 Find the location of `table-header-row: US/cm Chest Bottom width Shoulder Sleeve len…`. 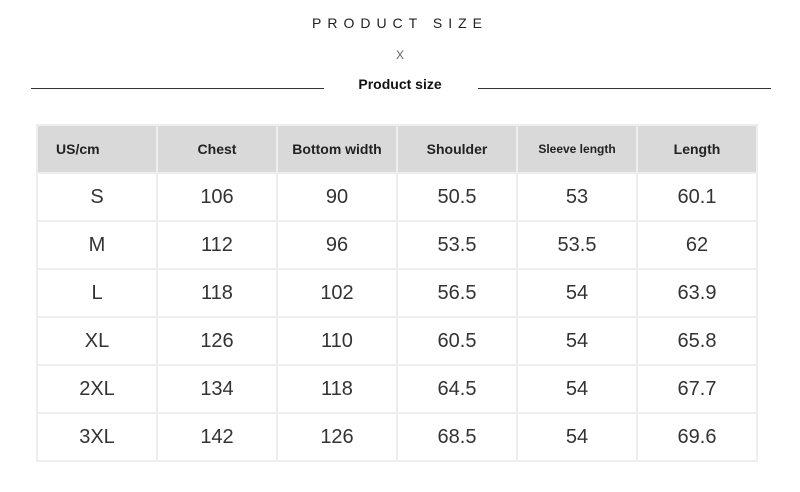

table-header-row: US/cm Chest Bottom width Shoulder Sleeve len… is located at coordinates (397, 149).